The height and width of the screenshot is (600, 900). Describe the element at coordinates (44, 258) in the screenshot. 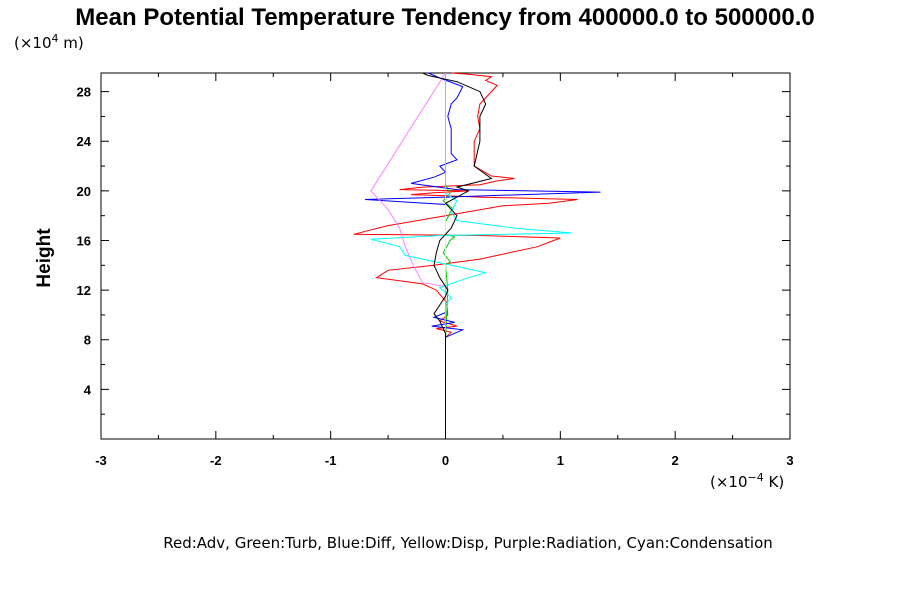

I see `y-axis-label: Height` at that location.